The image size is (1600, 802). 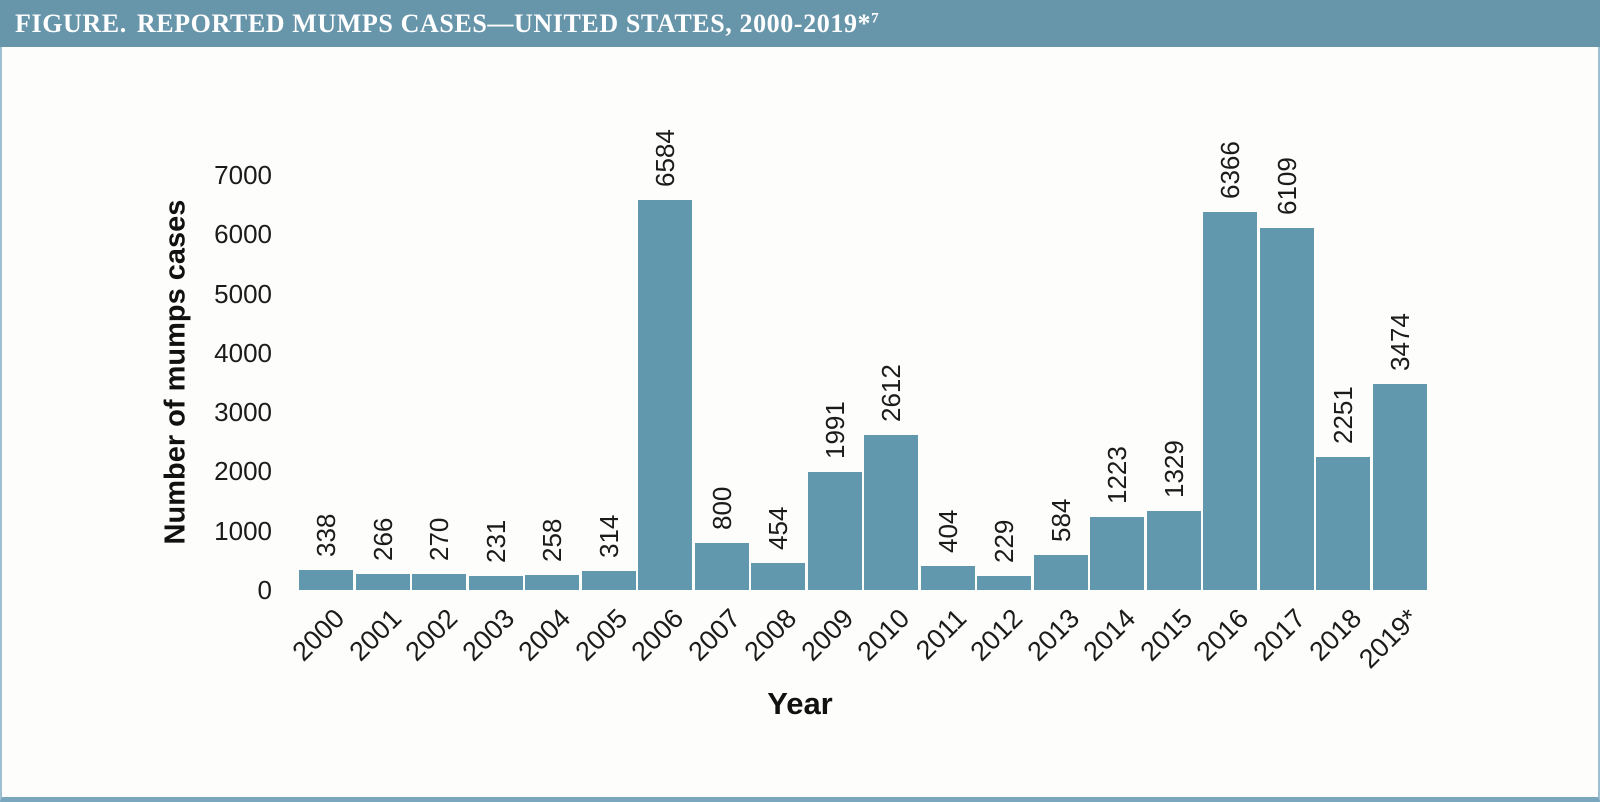 What do you see at coordinates (544, 635) in the screenshot?
I see `x-tick-label: 2004` at bounding box center [544, 635].